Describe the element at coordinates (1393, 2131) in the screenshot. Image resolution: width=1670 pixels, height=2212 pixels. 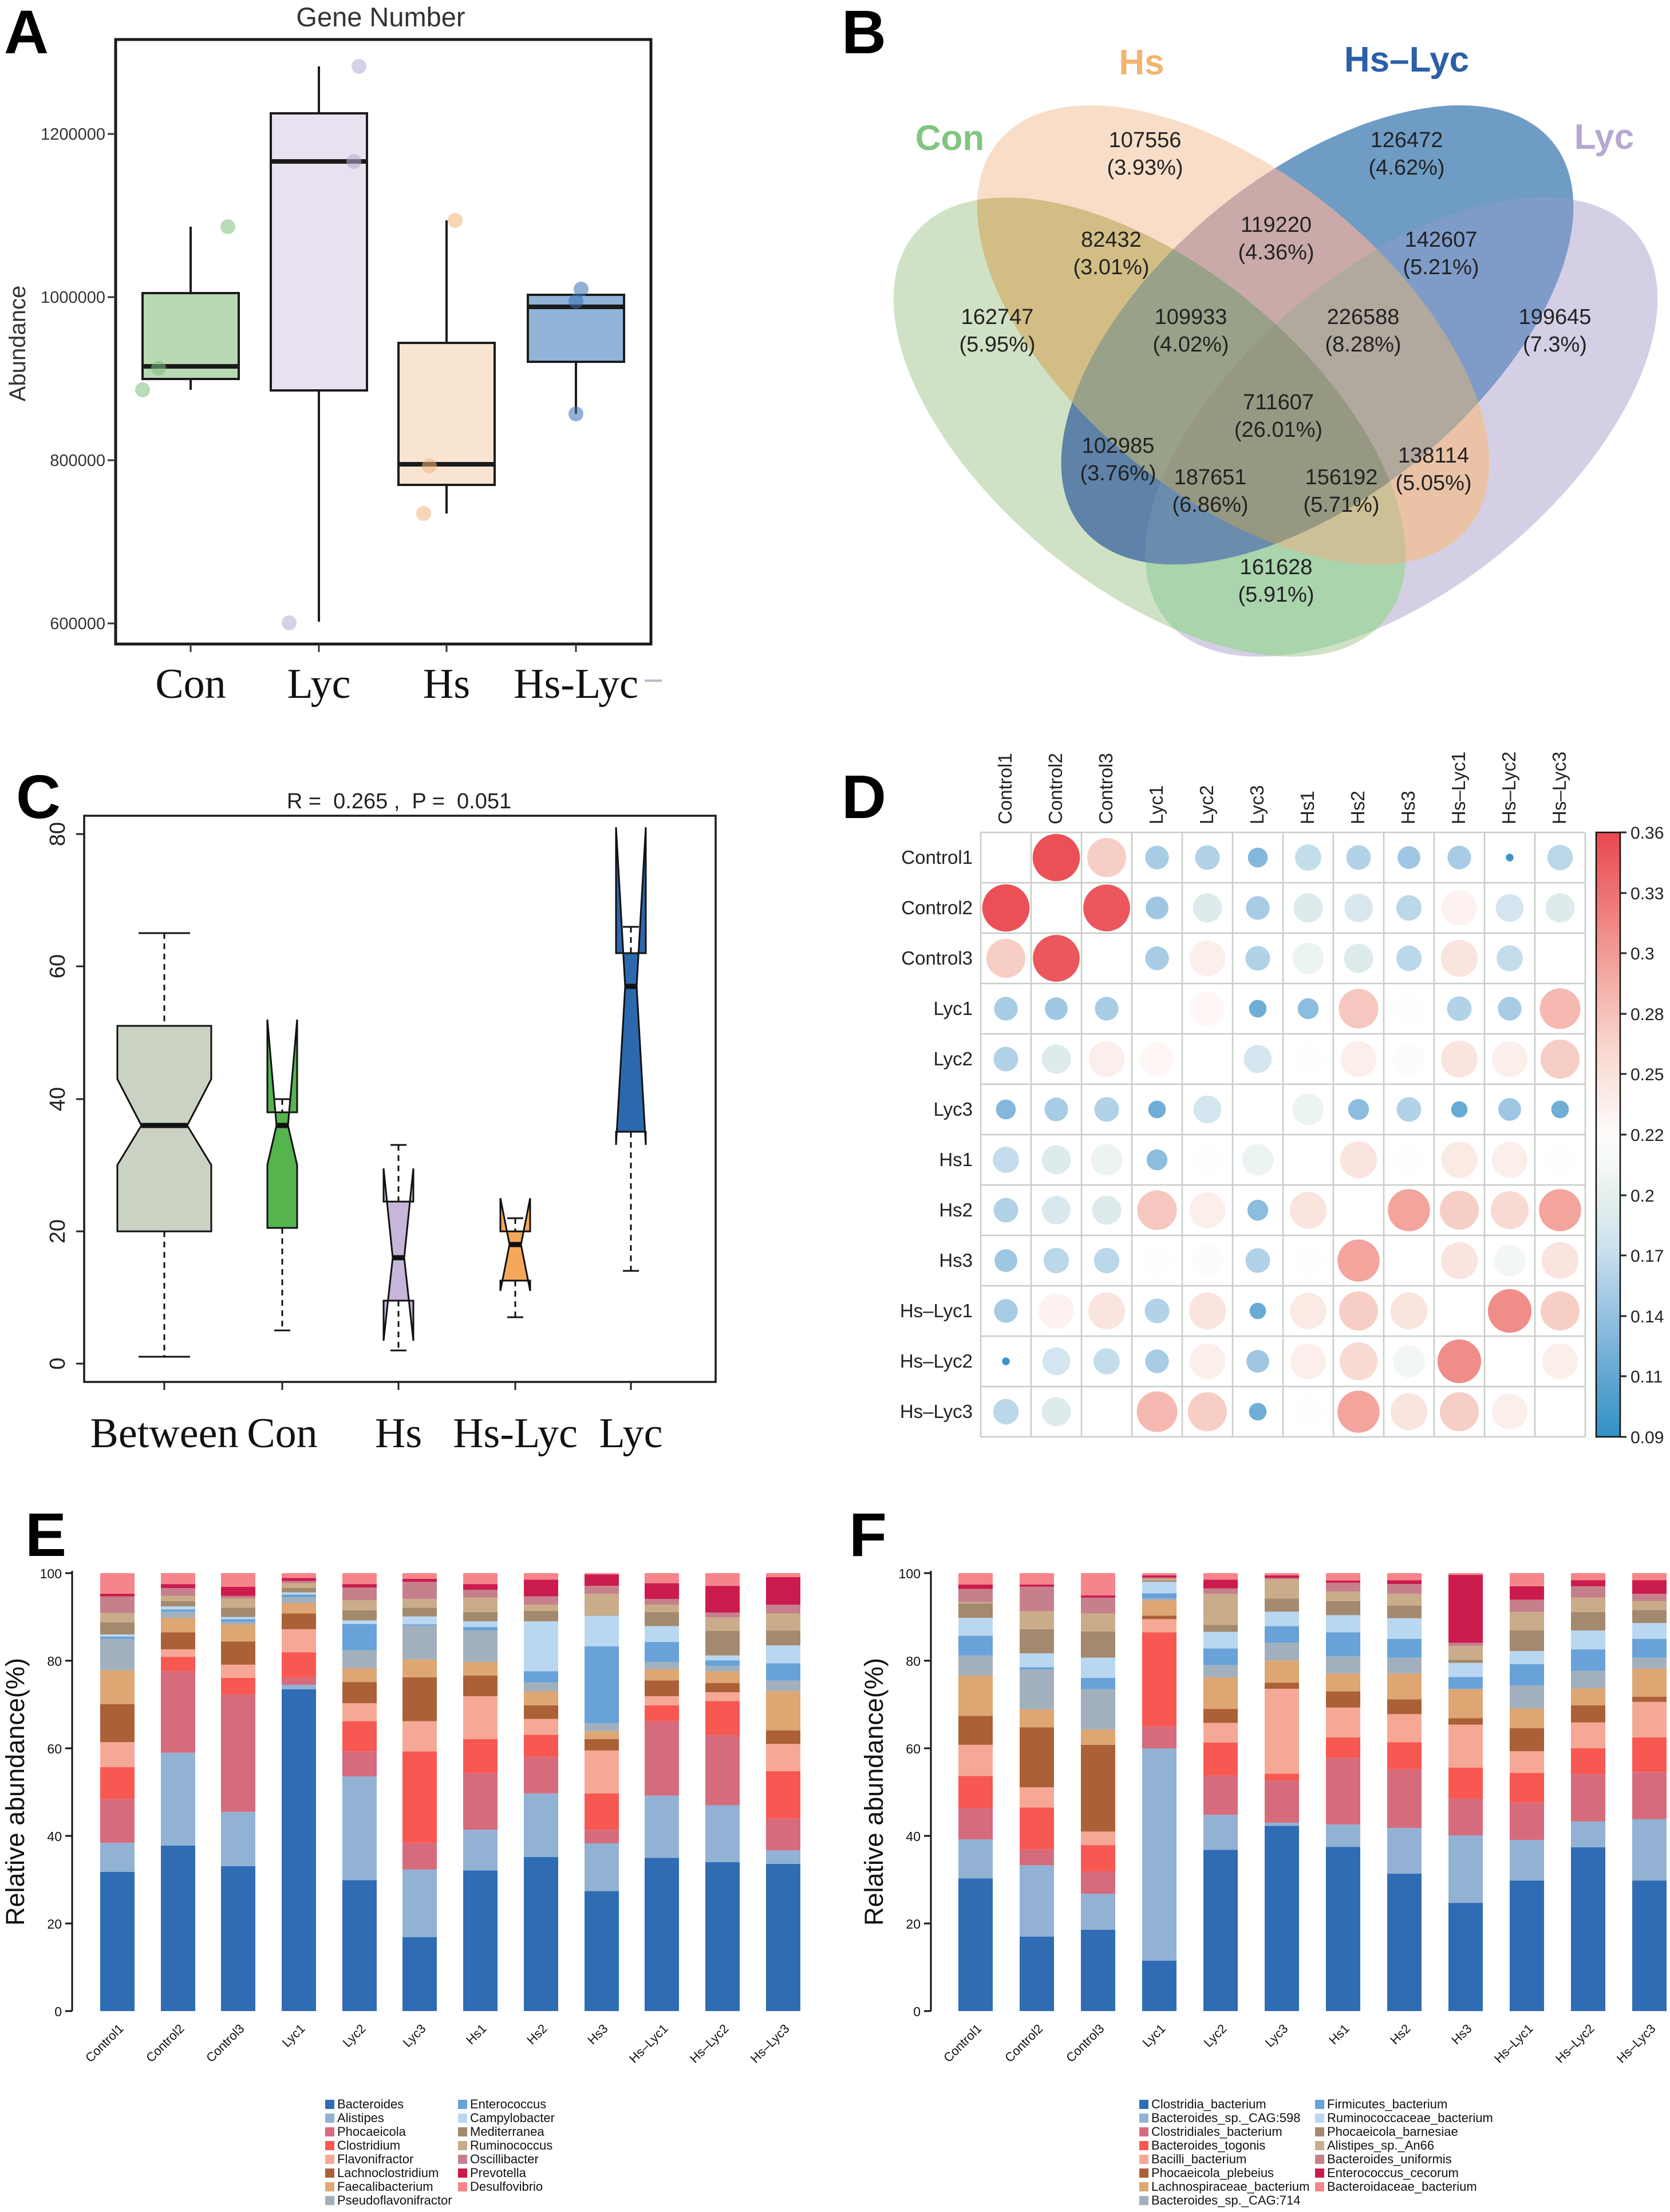
I see `svg-text: Phocaeicola_barnesiae` at that location.